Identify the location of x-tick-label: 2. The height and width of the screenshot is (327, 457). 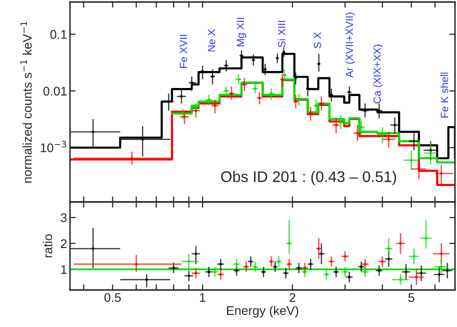
(293, 297).